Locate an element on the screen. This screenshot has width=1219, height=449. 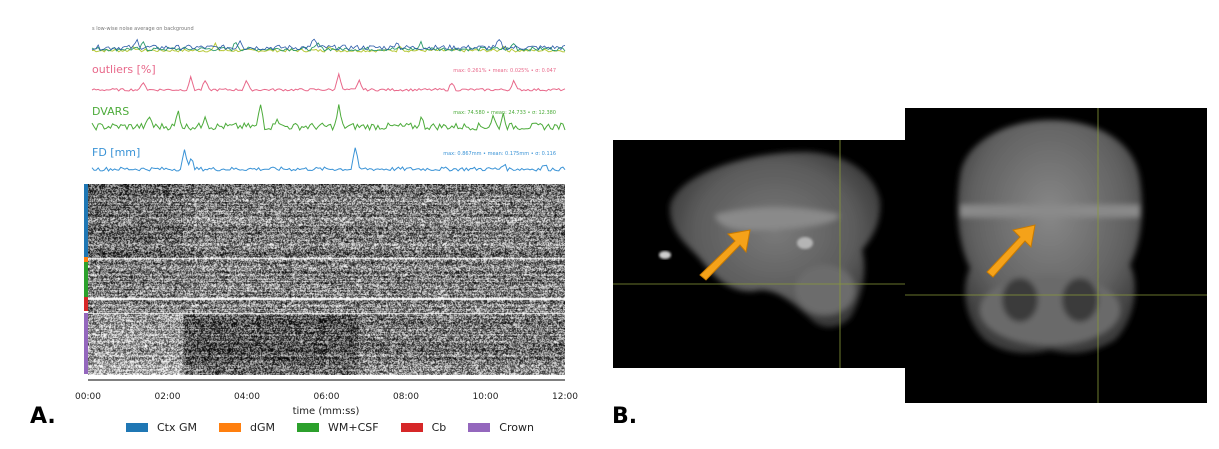
legend-item: WM+CSF is located at coordinates (338, 427).